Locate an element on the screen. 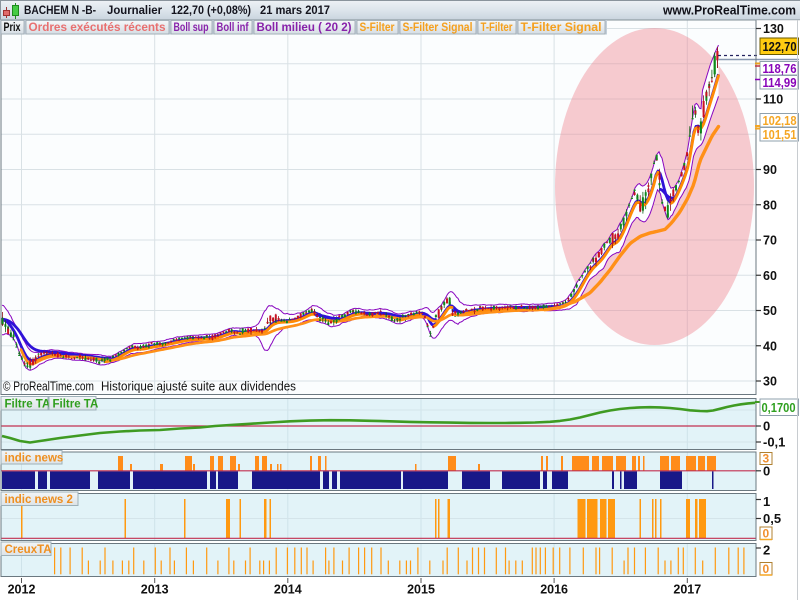 The height and width of the screenshot is (600, 800). svg-text: 122,70 is located at coordinates (780, 46).